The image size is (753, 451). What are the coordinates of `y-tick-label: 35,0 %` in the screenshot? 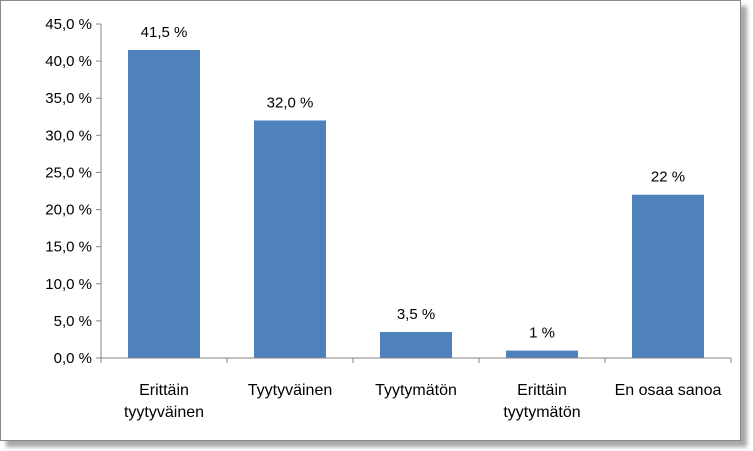 It's located at (68, 98).